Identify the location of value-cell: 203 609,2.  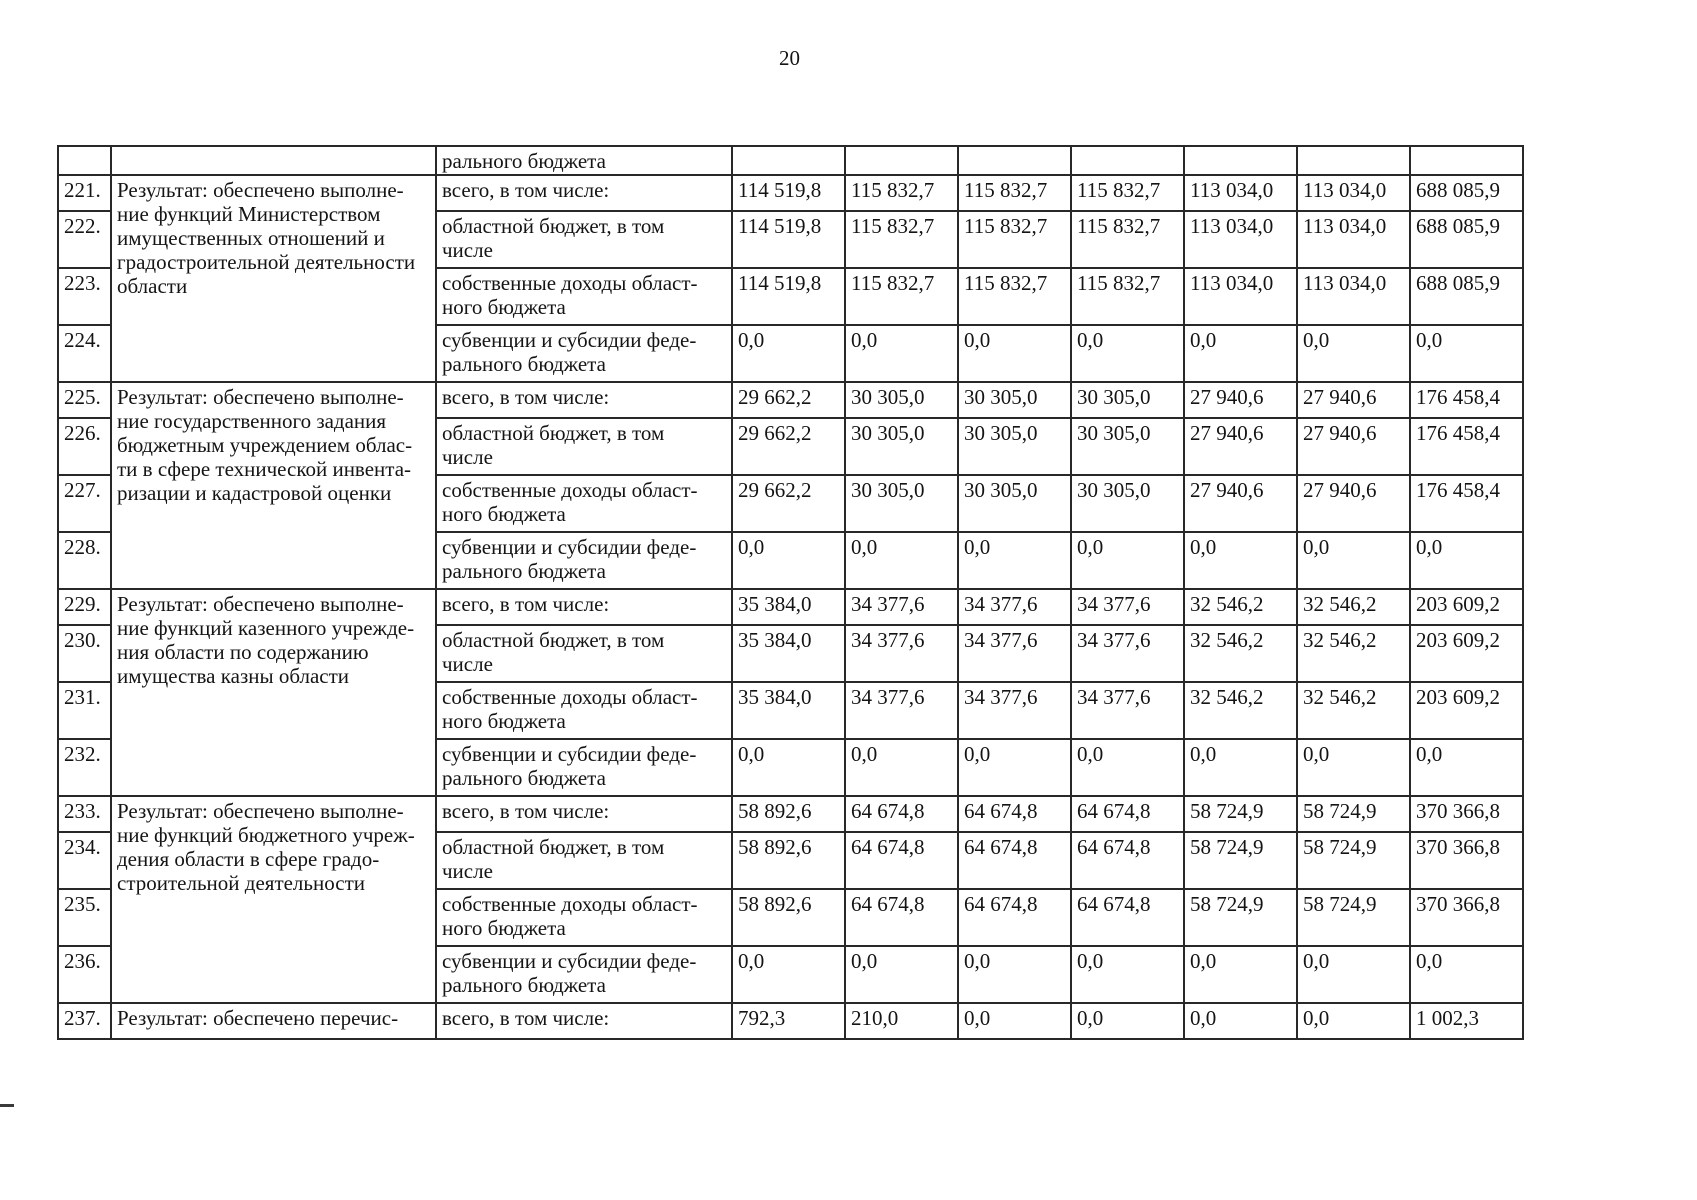
(1466, 710).